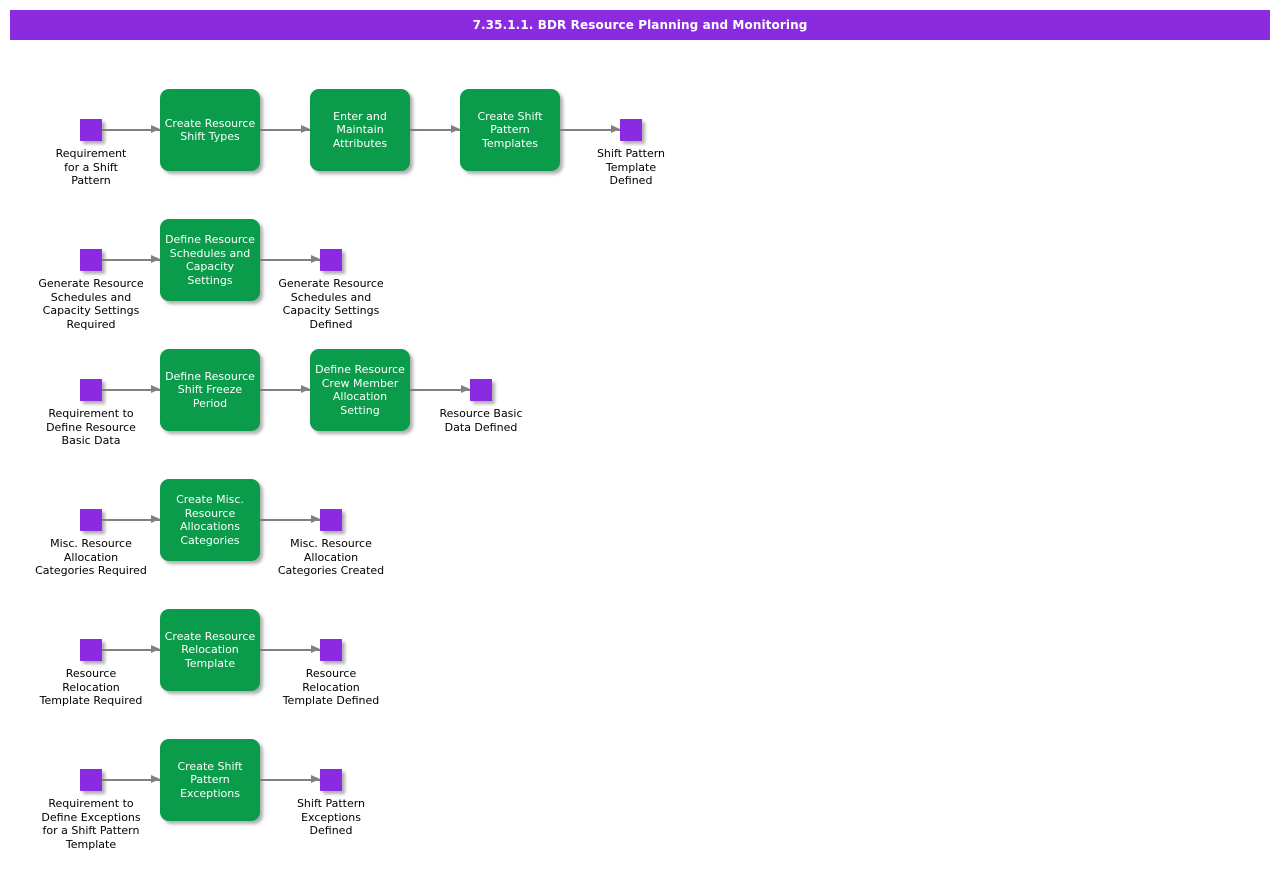  I want to click on event-resource-relocation-template-defined, so click(331, 650).